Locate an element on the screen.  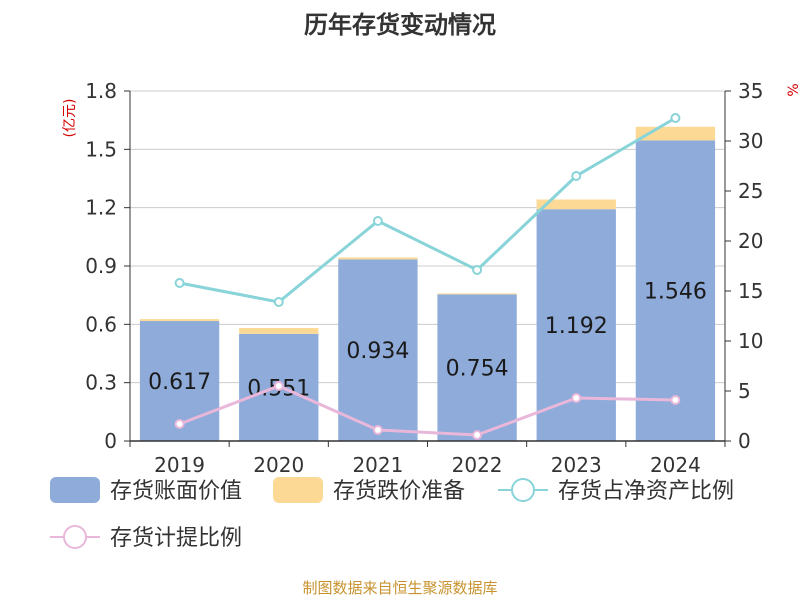
x-tick-label: 2019 is located at coordinates (179, 465).